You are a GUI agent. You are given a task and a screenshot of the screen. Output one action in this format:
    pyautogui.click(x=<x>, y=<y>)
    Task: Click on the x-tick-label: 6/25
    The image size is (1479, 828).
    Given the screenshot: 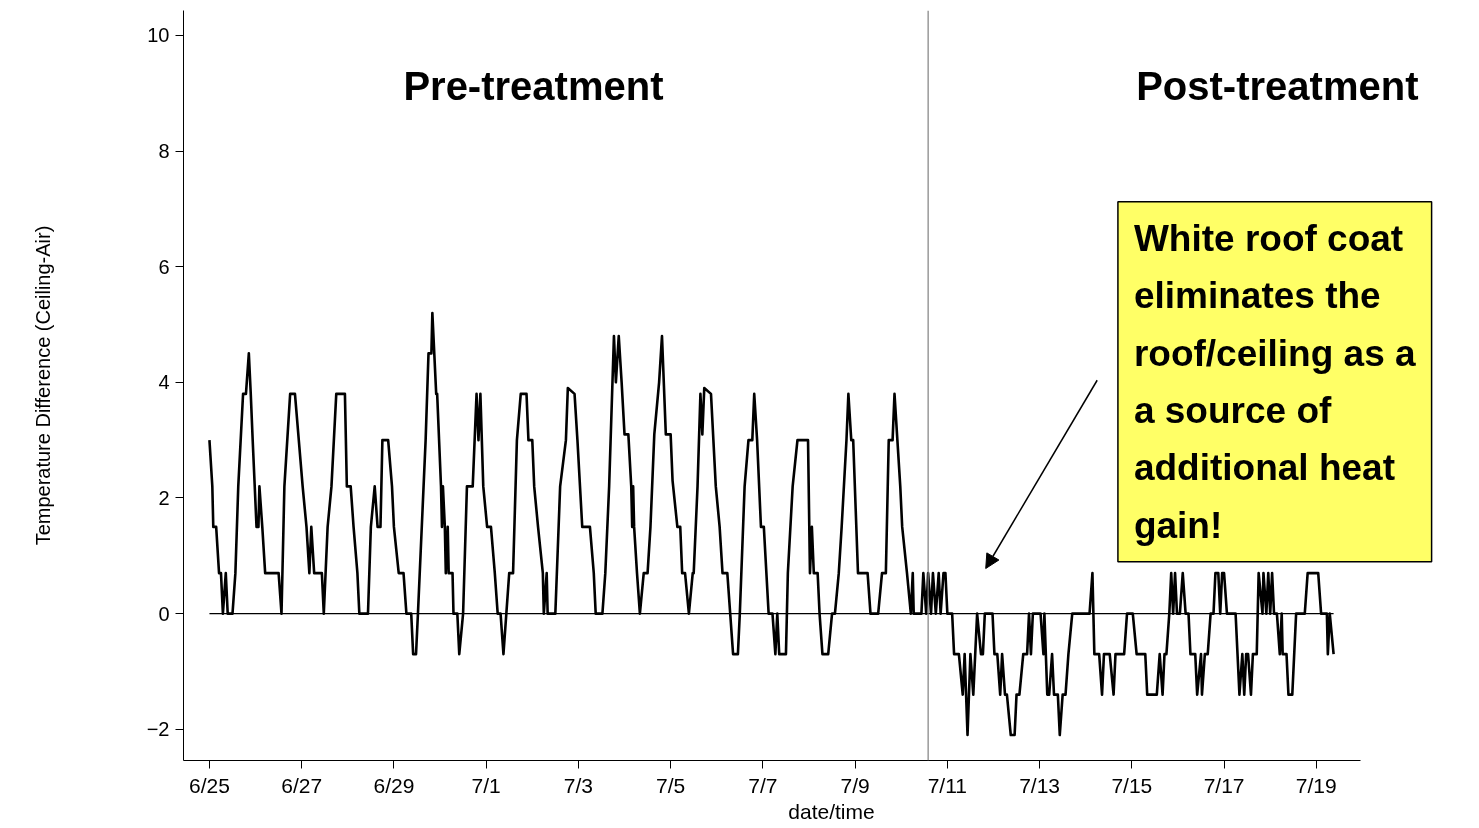 What is the action you would take?
    pyautogui.click(x=209, y=785)
    